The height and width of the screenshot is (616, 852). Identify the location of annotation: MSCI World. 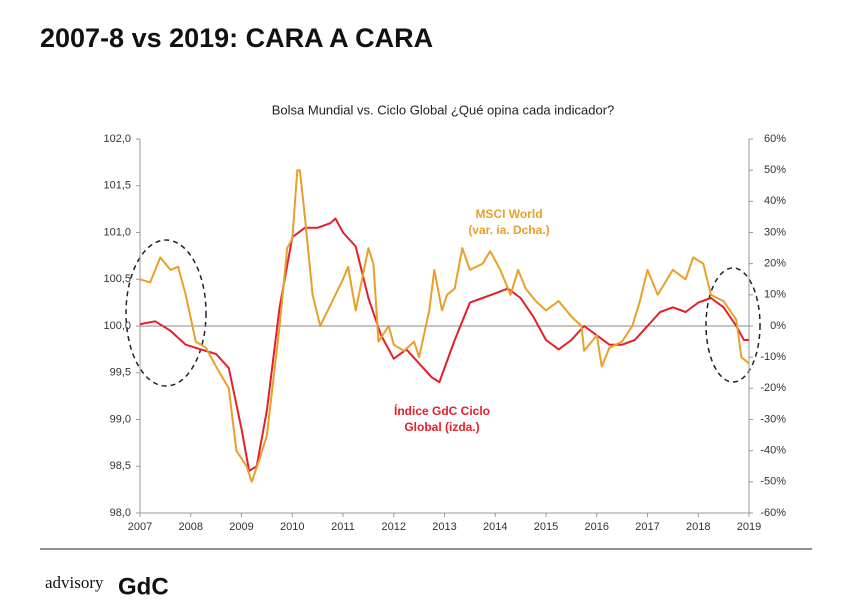
(508, 214).